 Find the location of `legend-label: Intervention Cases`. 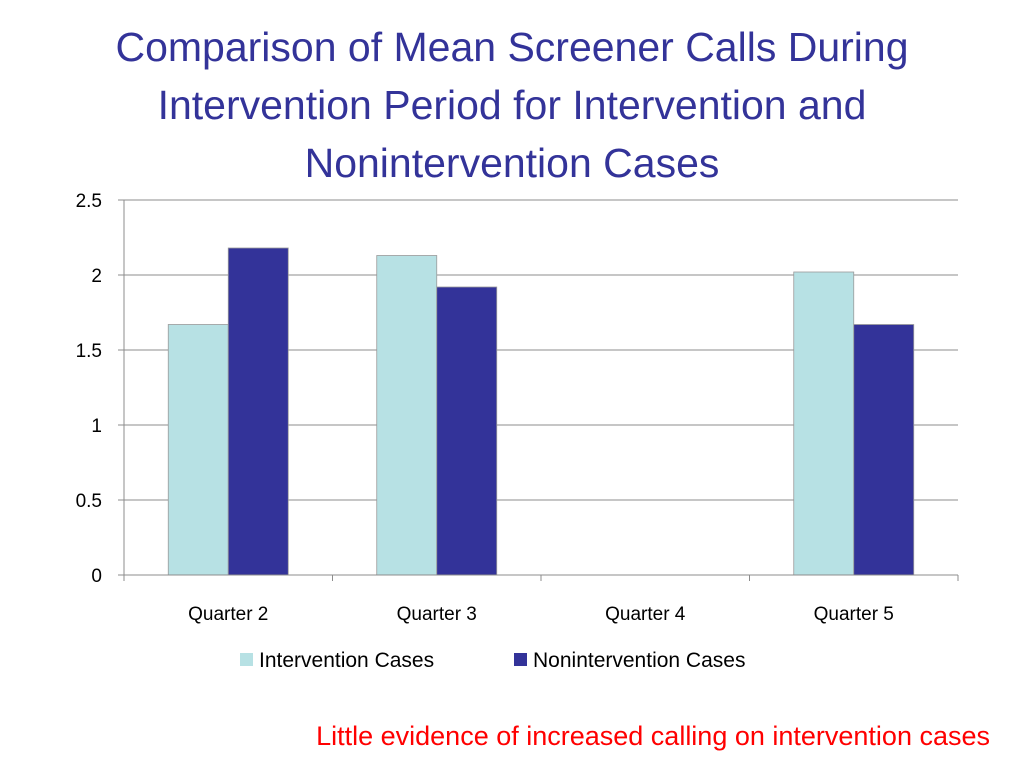

legend-label: Intervention Cases is located at coordinates (346, 660).